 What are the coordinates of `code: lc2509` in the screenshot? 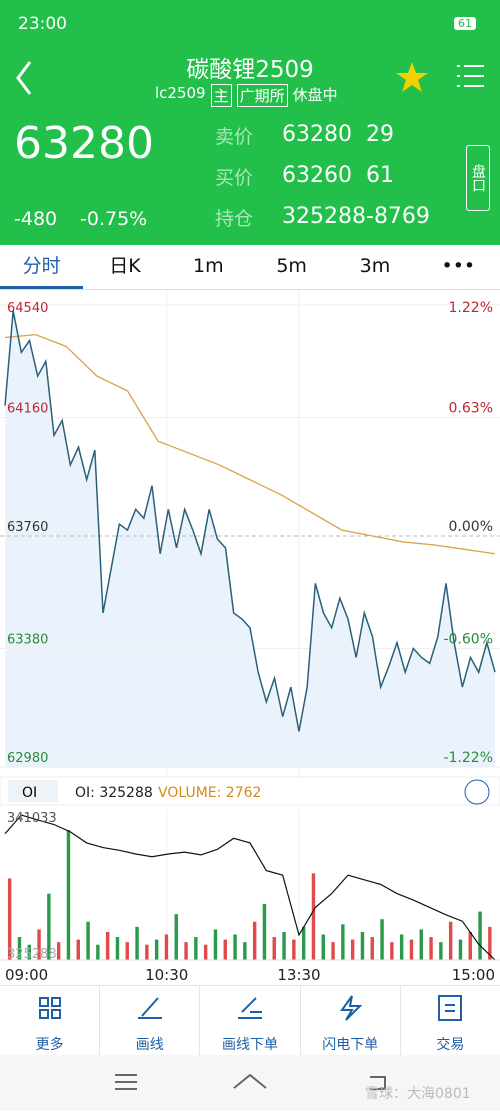 It's located at (180, 93).